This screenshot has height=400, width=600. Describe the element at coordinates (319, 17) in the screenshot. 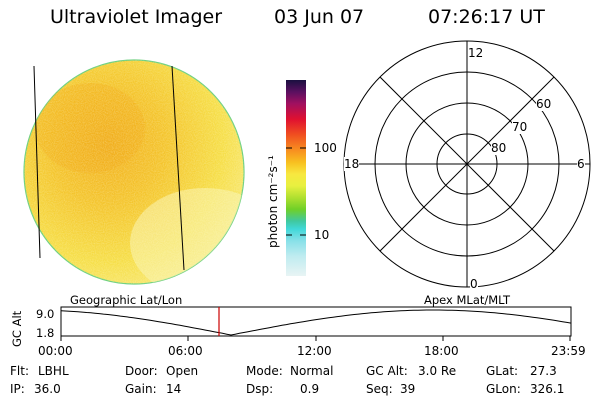

I see `date-display: 03 Jun 07` at that location.